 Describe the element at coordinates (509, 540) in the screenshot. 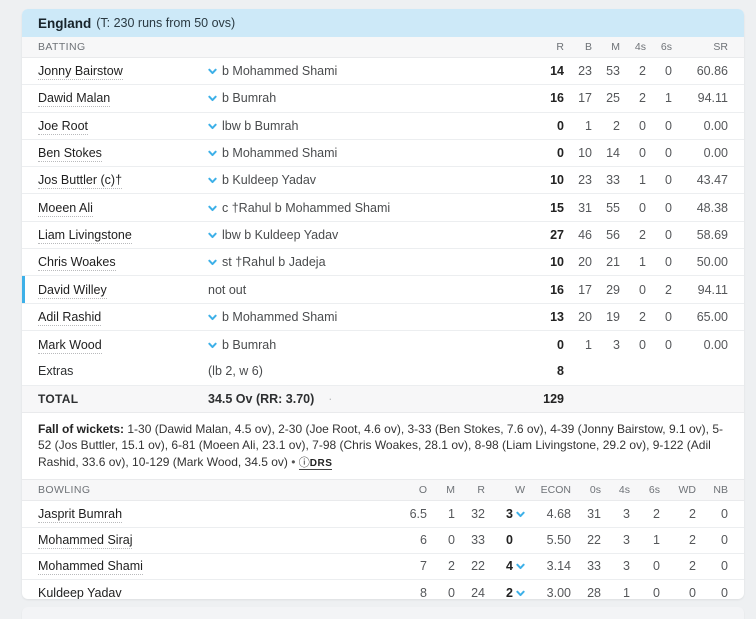

I see `wickets-value: 0` at that location.